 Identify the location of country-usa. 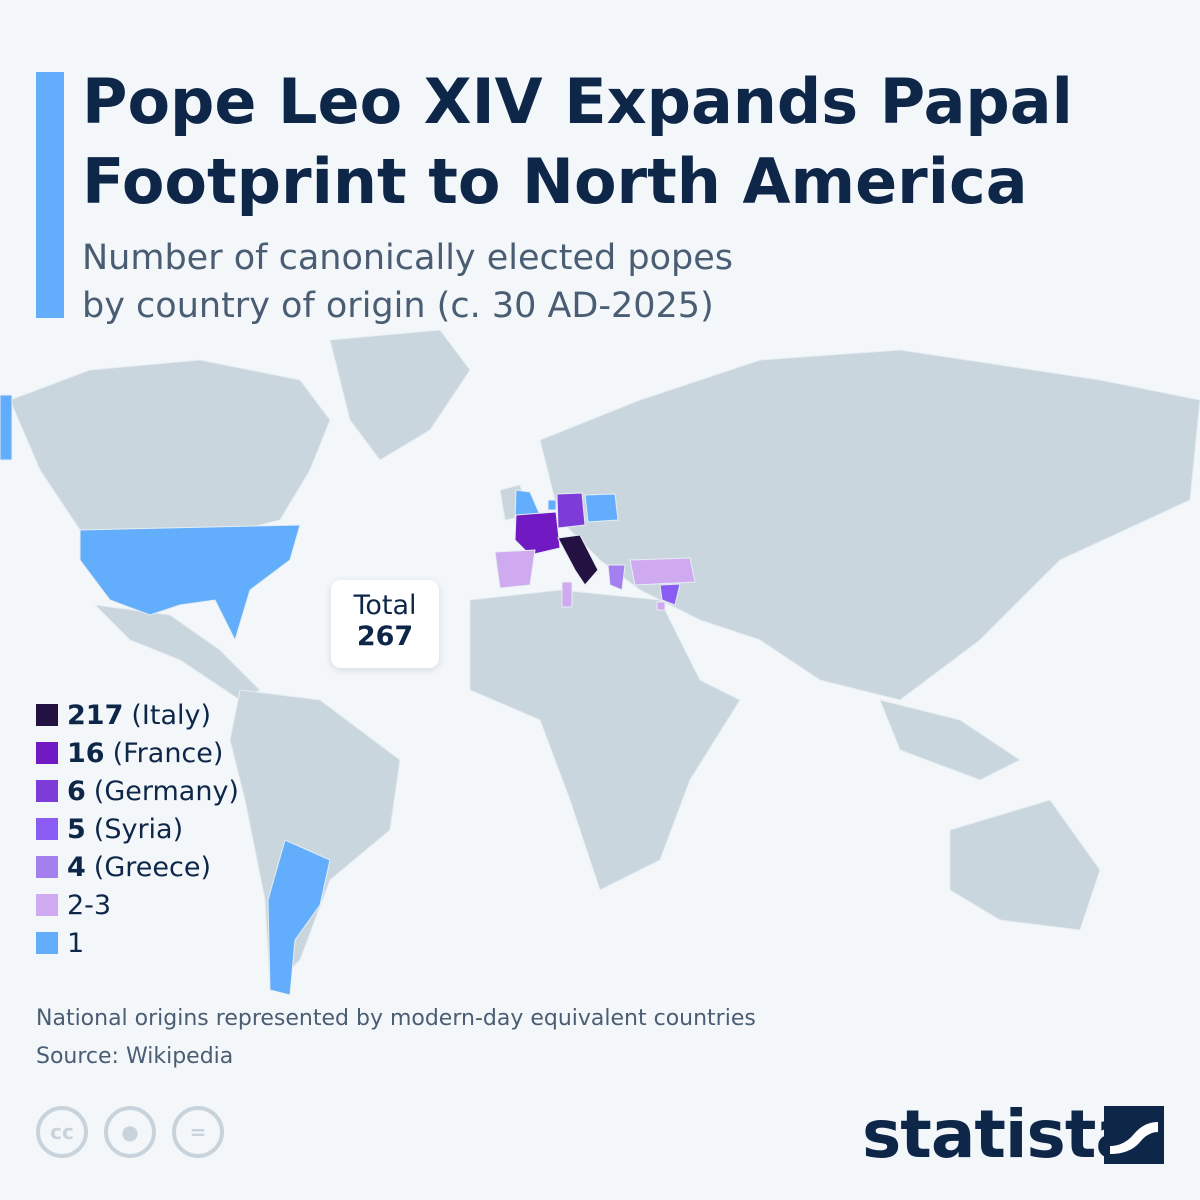
(190, 583).